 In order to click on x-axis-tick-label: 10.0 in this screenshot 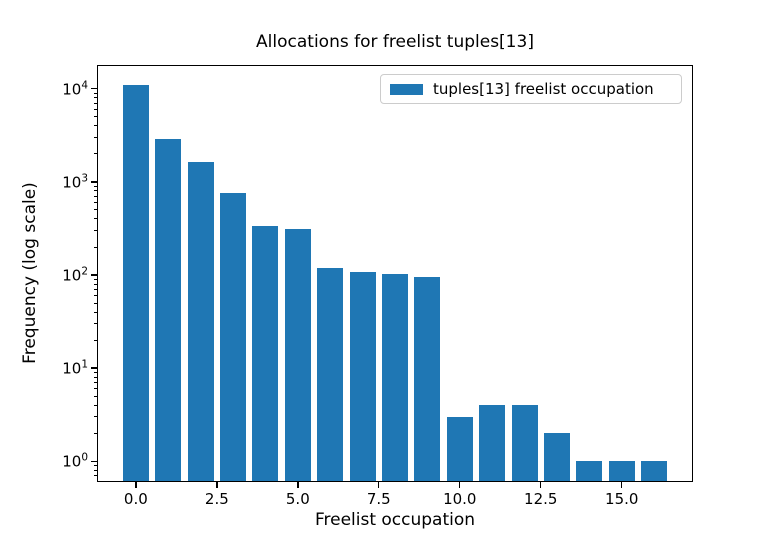, I will do `click(460, 499)`.